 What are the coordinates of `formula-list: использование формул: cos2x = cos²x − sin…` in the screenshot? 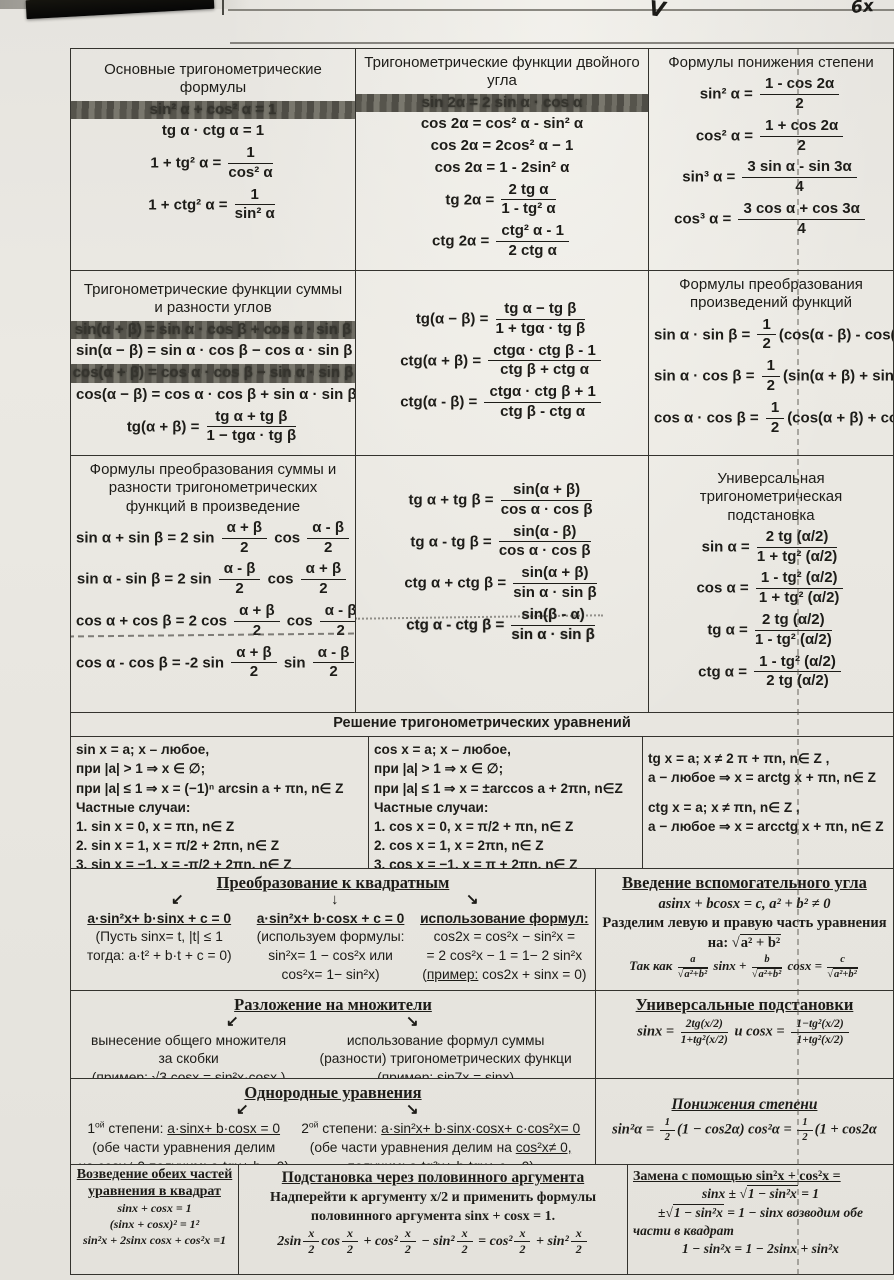 It's located at (504, 947).